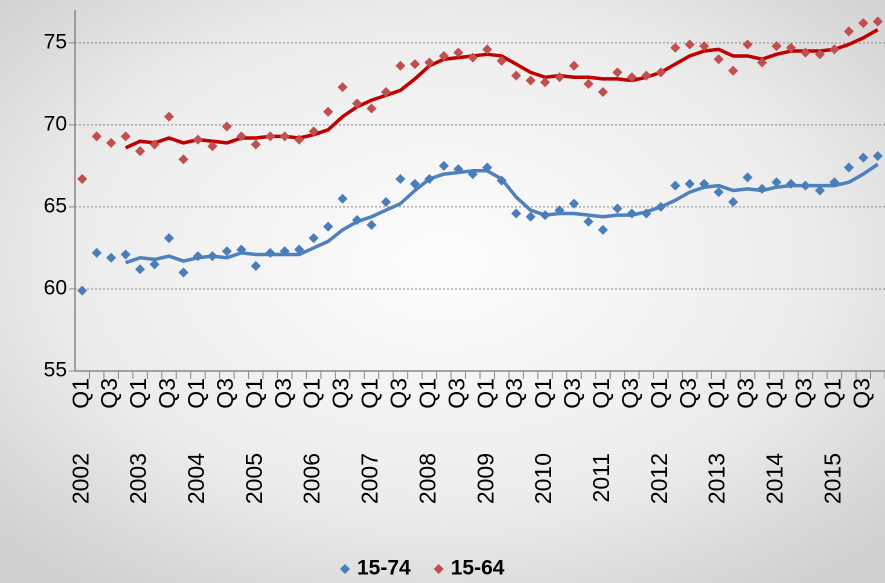 The image size is (885, 583). I want to click on y-tick-label: 55, so click(55, 370).